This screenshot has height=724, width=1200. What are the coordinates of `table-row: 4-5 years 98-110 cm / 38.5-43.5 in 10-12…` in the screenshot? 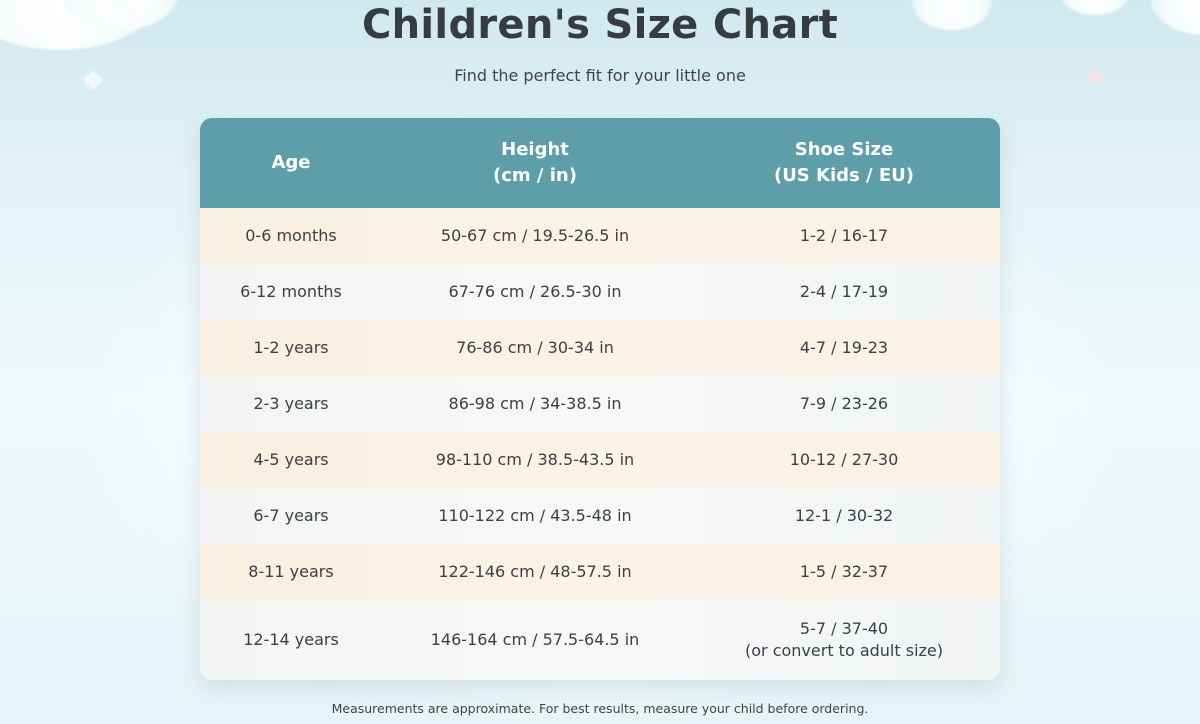 It's located at (600, 460).